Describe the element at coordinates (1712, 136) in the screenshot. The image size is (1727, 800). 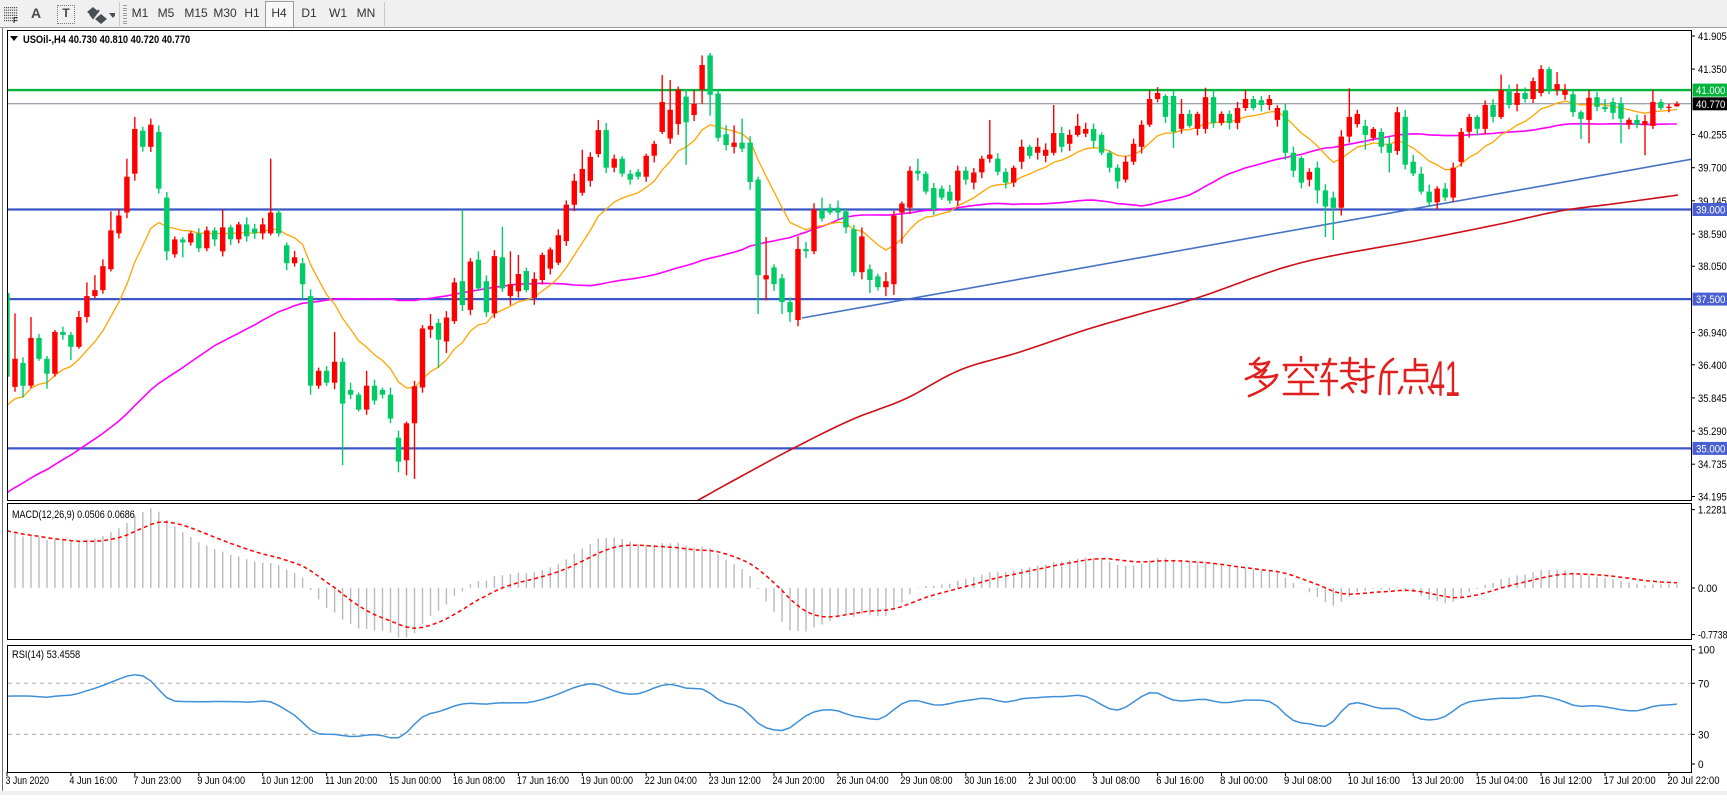
I see `svg-text: 40.255` at that location.